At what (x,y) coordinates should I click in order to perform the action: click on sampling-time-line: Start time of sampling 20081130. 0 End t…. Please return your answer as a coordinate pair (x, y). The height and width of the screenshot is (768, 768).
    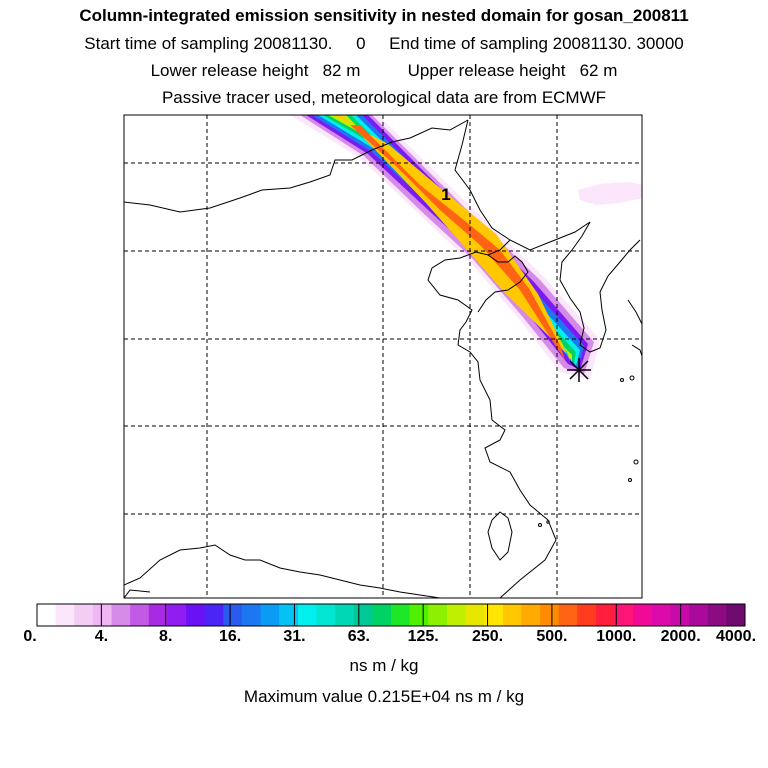
    Looking at the image, I should click on (384, 43).